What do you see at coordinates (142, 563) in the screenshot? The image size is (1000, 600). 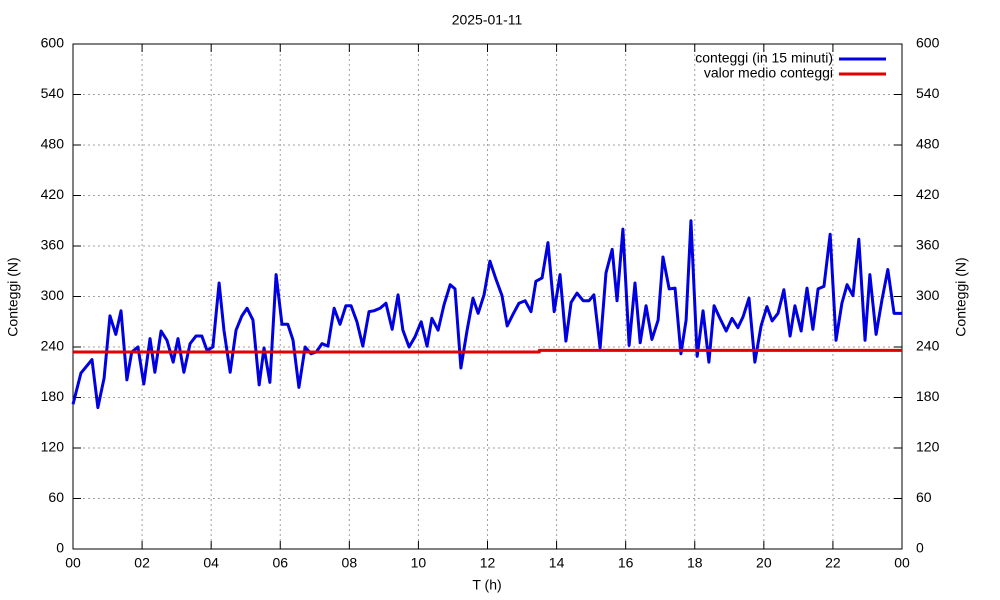 I see `x-tick-label: 02` at bounding box center [142, 563].